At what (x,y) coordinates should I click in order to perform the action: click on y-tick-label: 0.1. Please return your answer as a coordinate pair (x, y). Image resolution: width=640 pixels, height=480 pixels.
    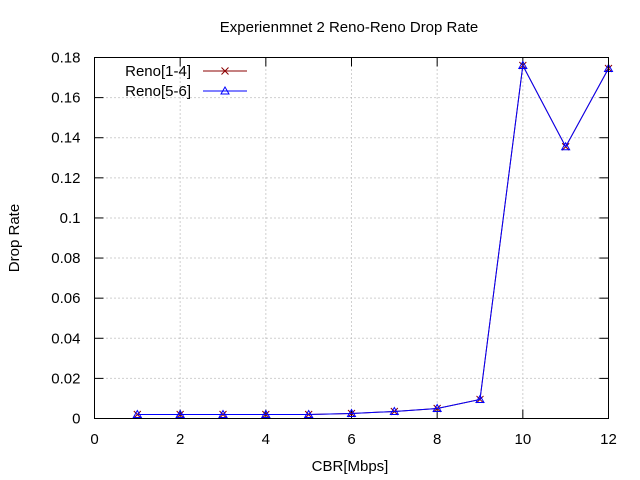
    Looking at the image, I should click on (70, 218).